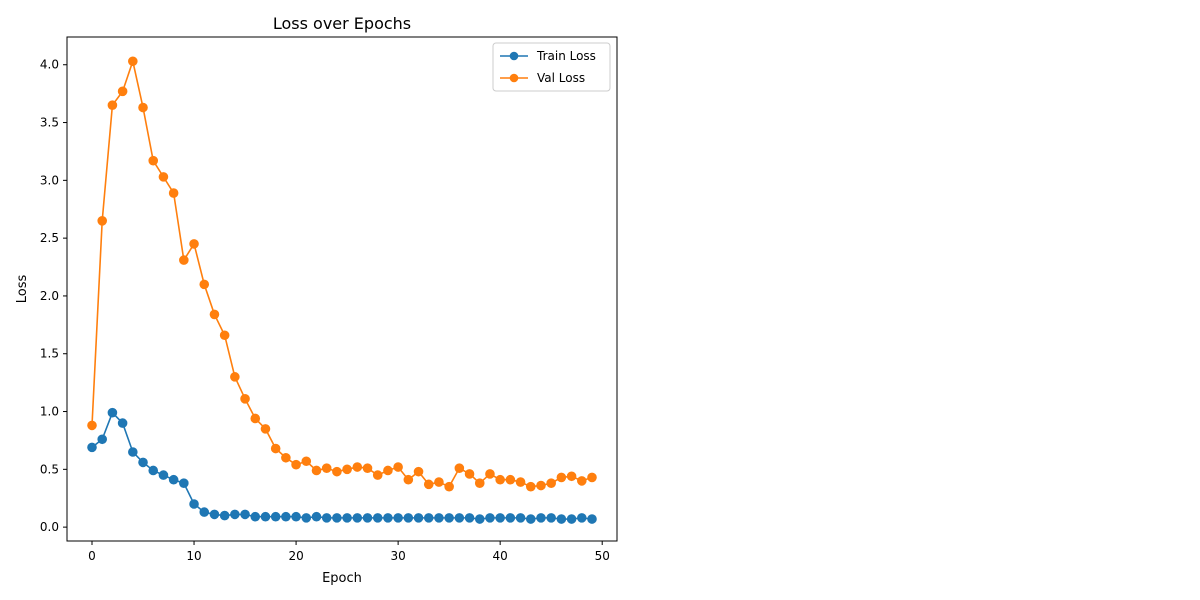 This screenshot has height=600, width=1200. Describe the element at coordinates (561, 78) in the screenshot. I see `legend-label: Val Loss` at that location.